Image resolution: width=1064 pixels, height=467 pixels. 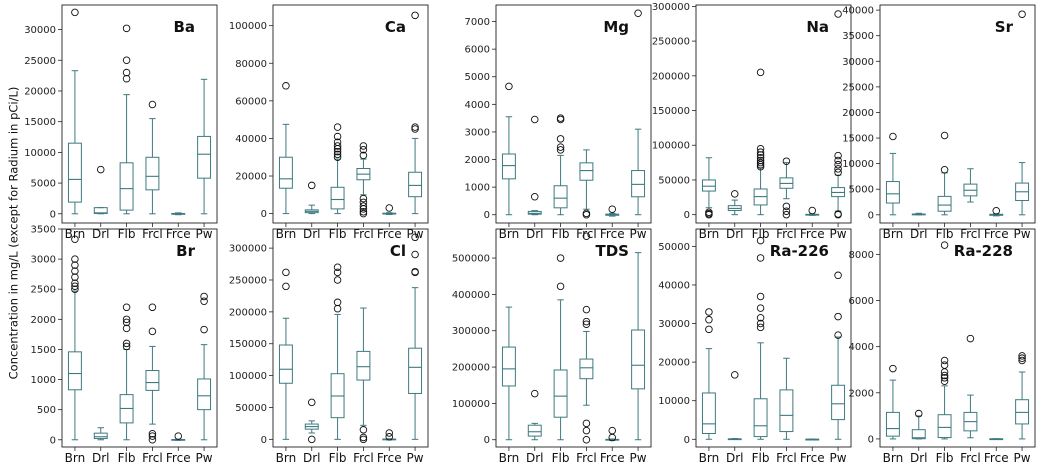 I want to click on y-tick-label: 3500, so click(x=43, y=230).